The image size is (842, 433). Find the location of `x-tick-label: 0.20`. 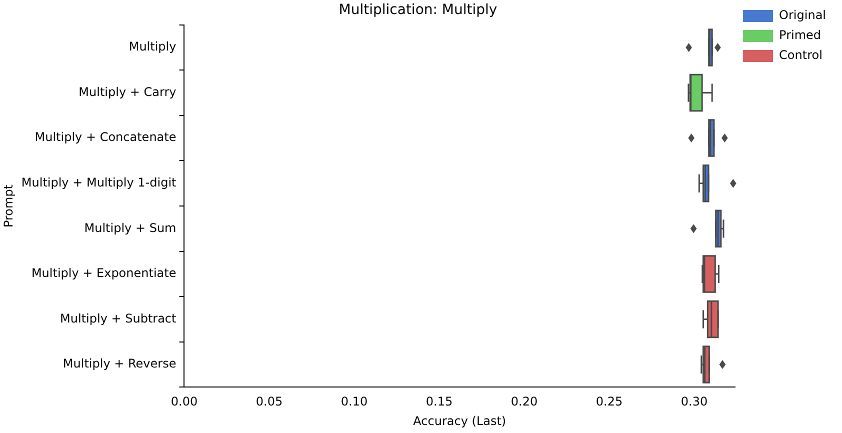

x-tick-label: 0.20 is located at coordinates (524, 401).